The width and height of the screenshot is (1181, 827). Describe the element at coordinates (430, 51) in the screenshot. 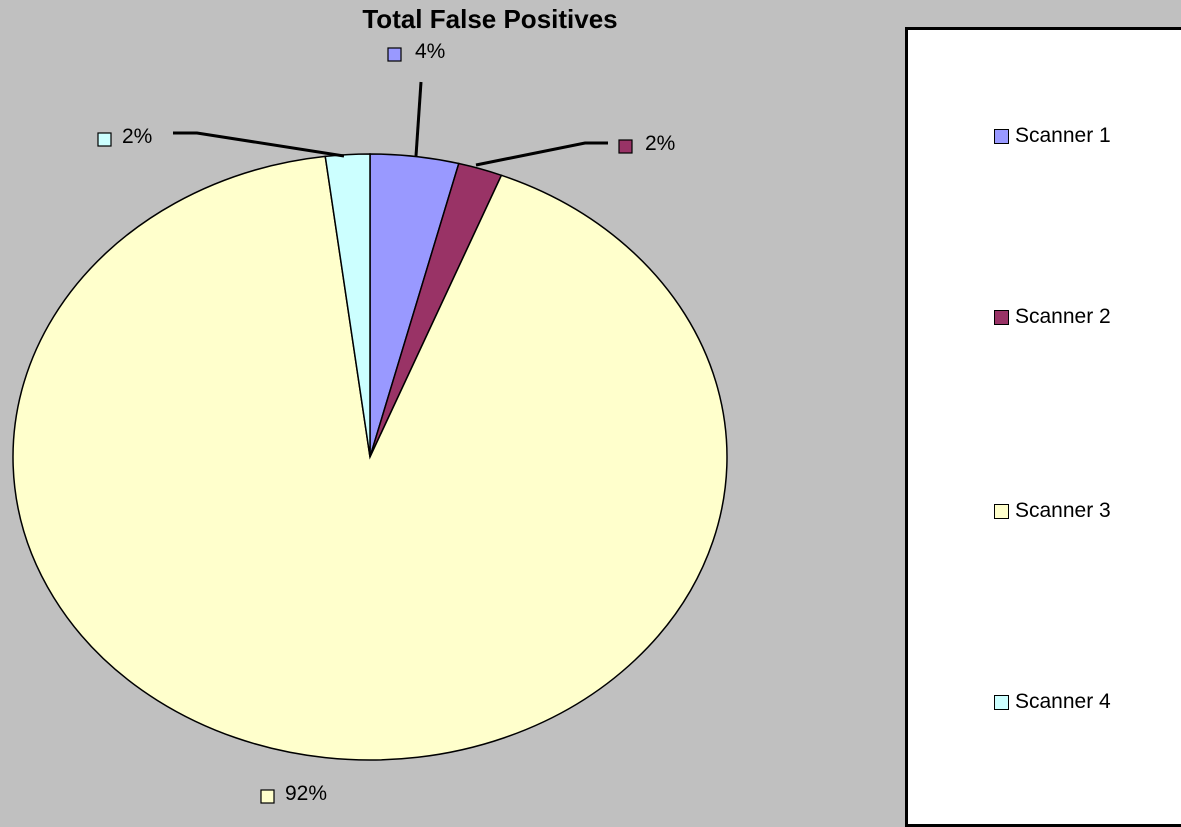

I see `data-label-1: 4%` at that location.